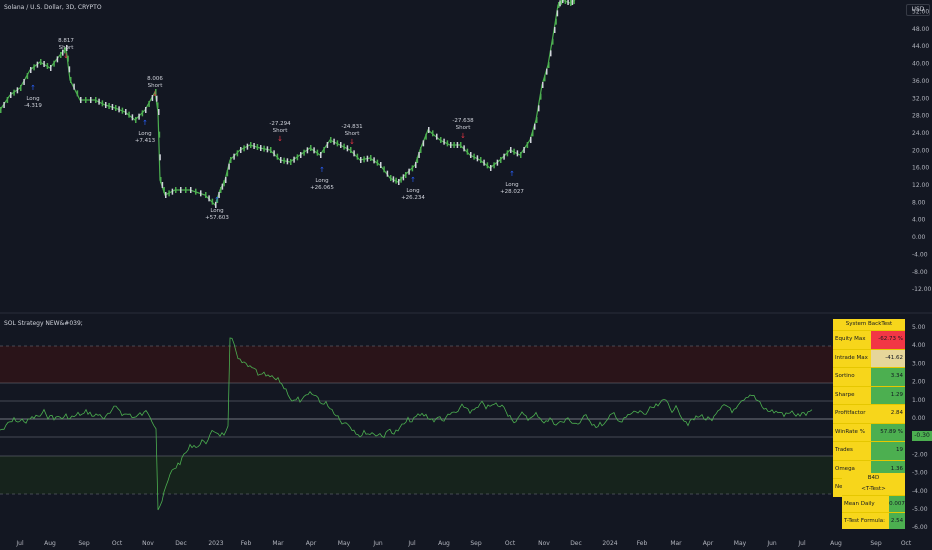  Describe the element at coordinates (920, 454) in the screenshot. I see `osc-tick-label: -2.00` at that location.